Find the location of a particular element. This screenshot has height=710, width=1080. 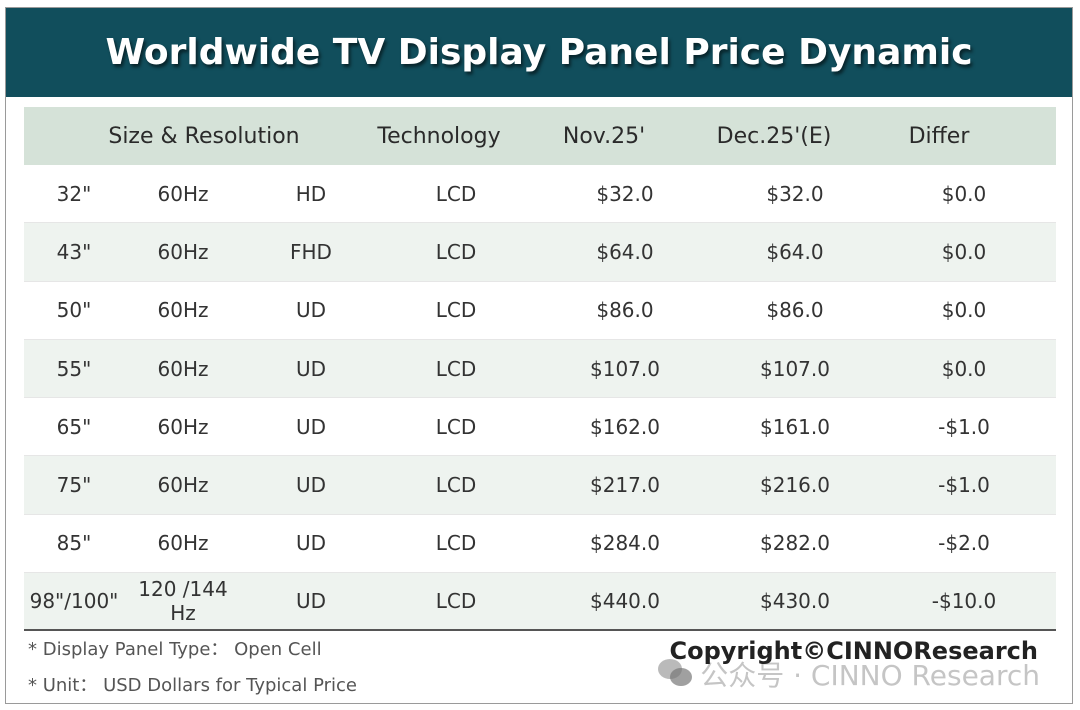

cell-nov: $86.0 is located at coordinates (625, 310).